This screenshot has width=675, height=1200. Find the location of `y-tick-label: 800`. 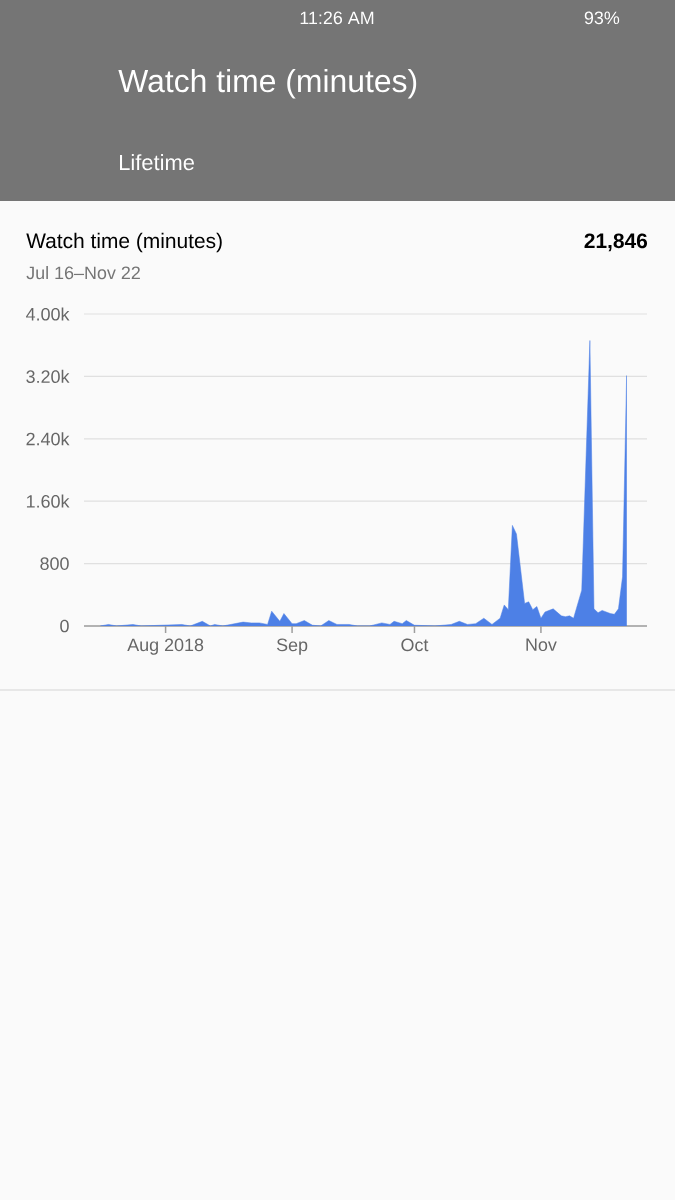

y-tick-label: 800 is located at coordinates (54, 563).